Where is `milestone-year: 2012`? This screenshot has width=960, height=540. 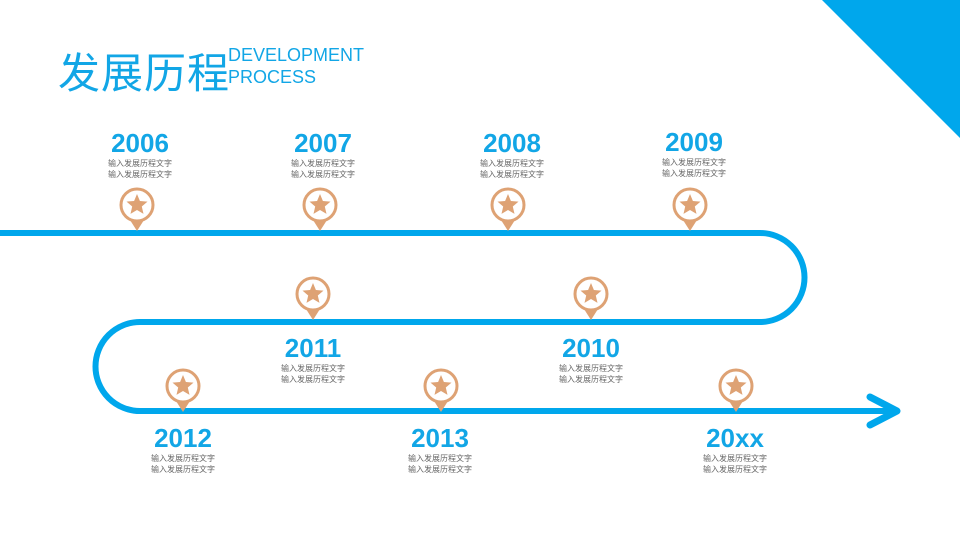 milestone-year: 2012 is located at coordinates (183, 438).